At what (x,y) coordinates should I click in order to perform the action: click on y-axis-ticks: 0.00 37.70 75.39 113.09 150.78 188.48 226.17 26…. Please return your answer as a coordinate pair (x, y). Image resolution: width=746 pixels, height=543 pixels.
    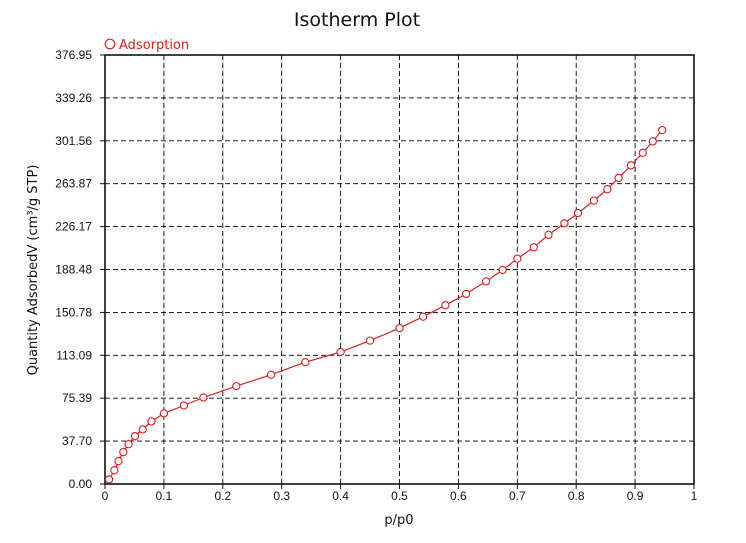
    Looking at the image, I should click on (80, 269).